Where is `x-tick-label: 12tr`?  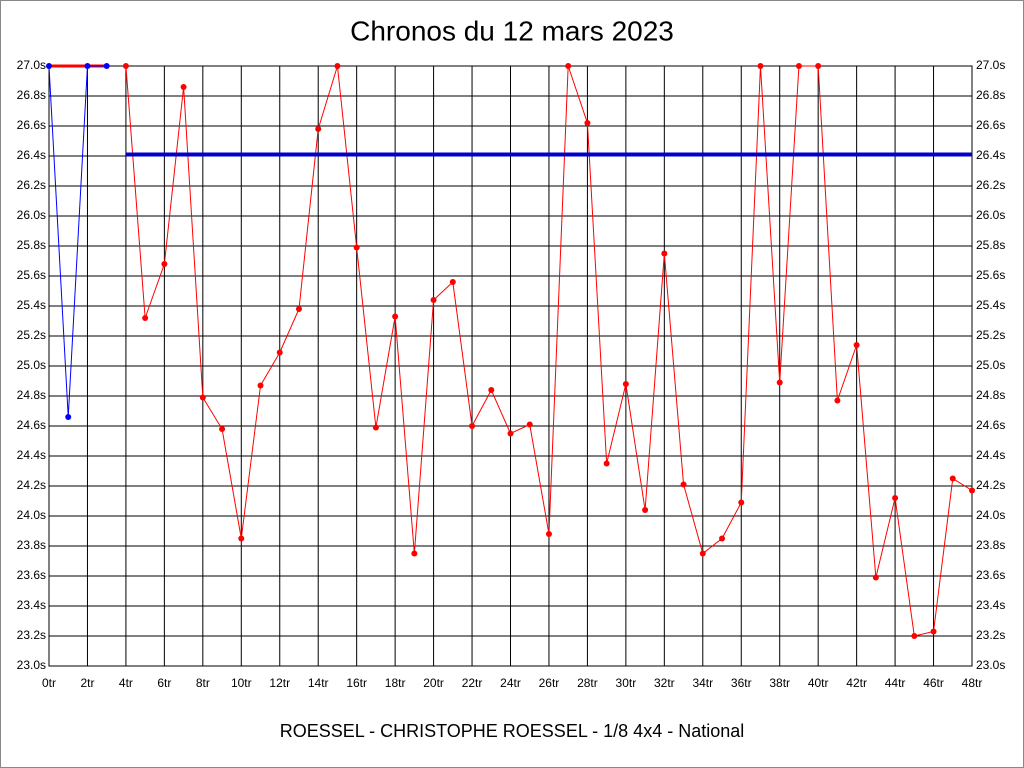 x-tick-label: 12tr is located at coordinates (279, 683).